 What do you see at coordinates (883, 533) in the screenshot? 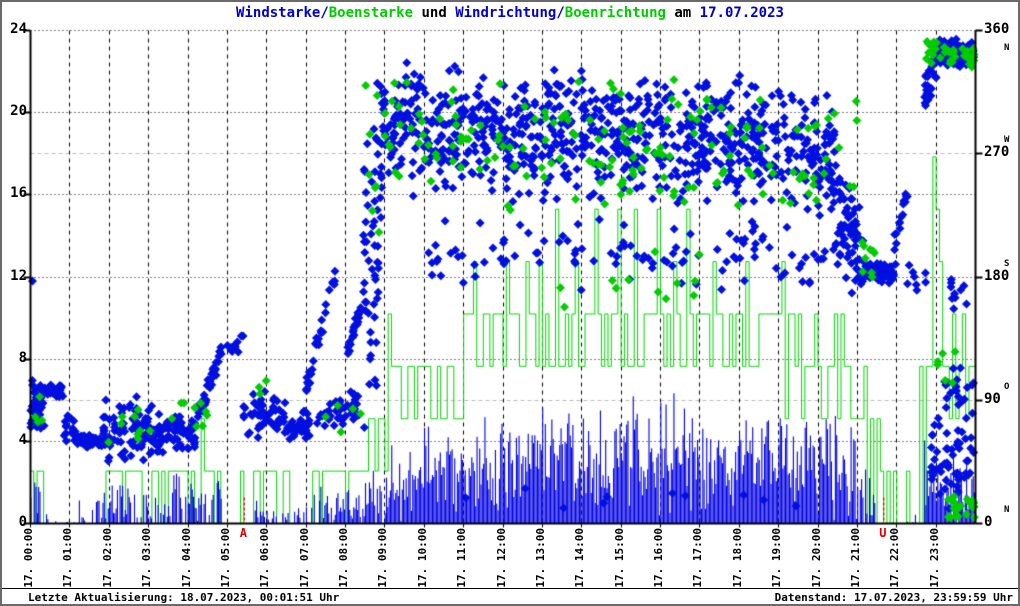
I see `sunset-marker-label: U` at bounding box center [883, 533].